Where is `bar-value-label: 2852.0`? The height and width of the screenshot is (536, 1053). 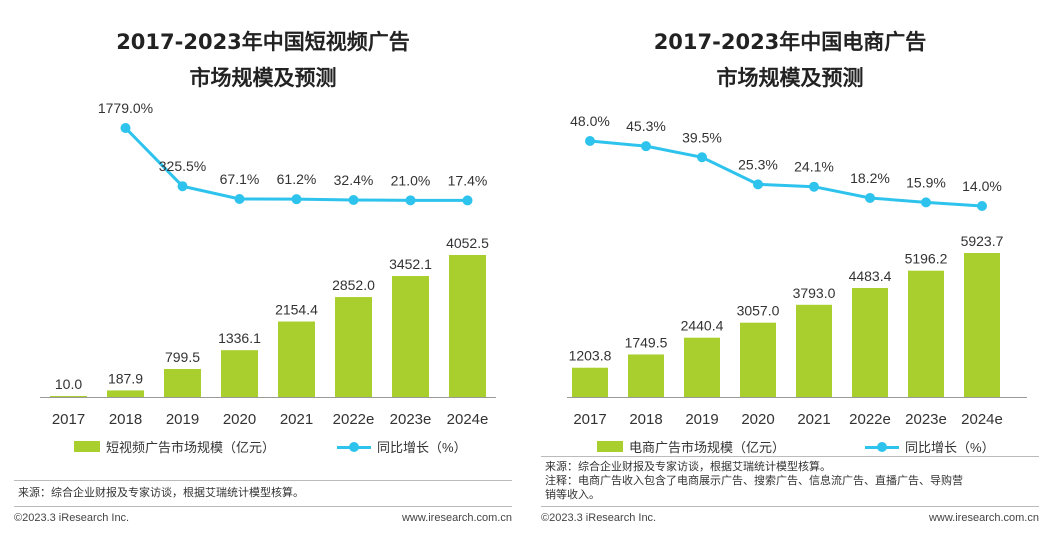 bar-value-label: 2852.0 is located at coordinates (353, 285).